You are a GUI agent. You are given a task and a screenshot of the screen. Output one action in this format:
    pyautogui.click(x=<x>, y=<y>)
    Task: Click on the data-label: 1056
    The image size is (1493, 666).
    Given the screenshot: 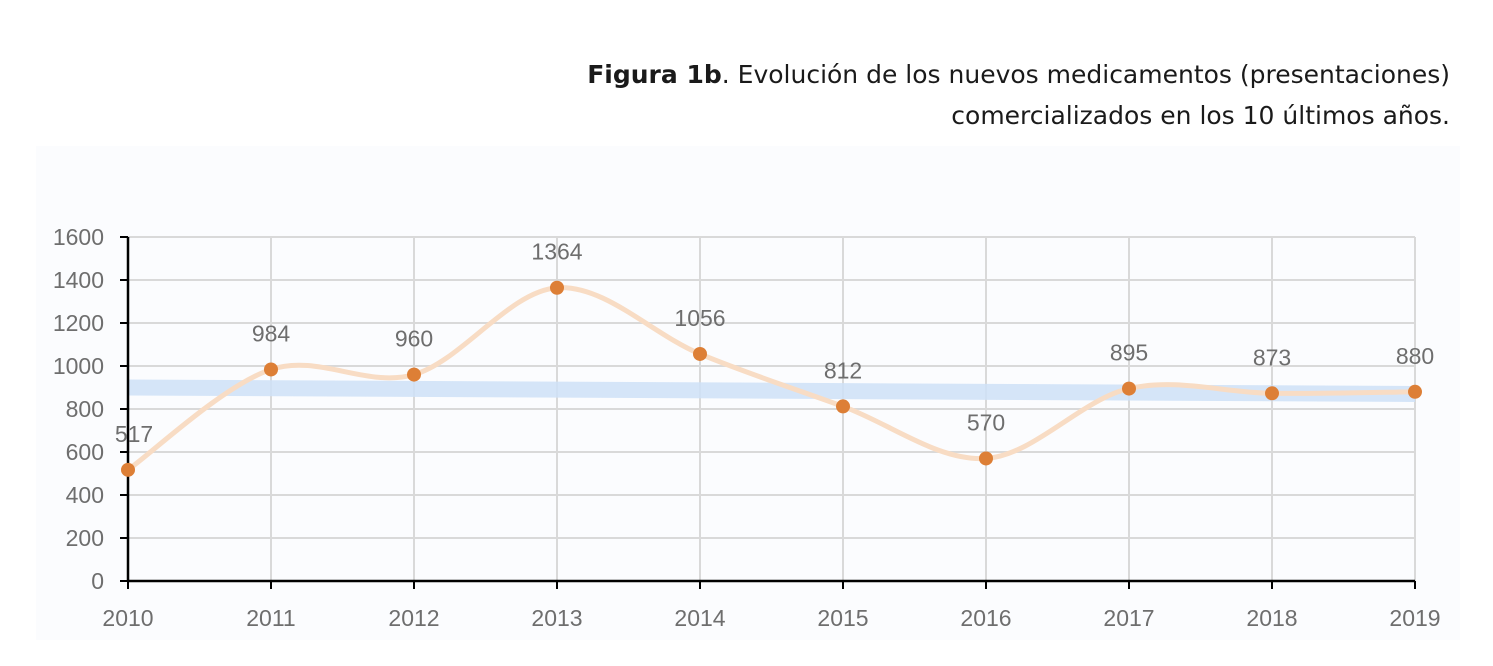 What is the action you would take?
    pyautogui.click(x=699, y=318)
    